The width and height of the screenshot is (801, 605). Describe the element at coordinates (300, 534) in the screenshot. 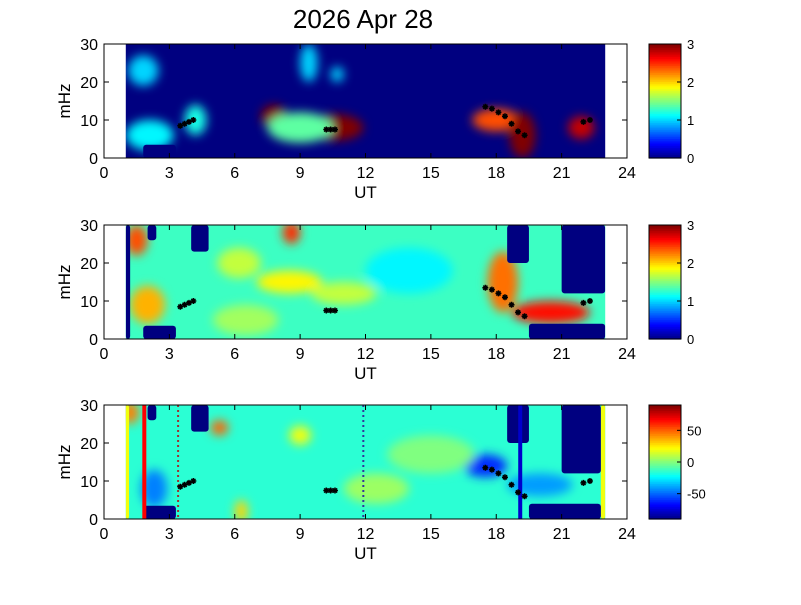

I see `x-tick-label: 9` at that location.